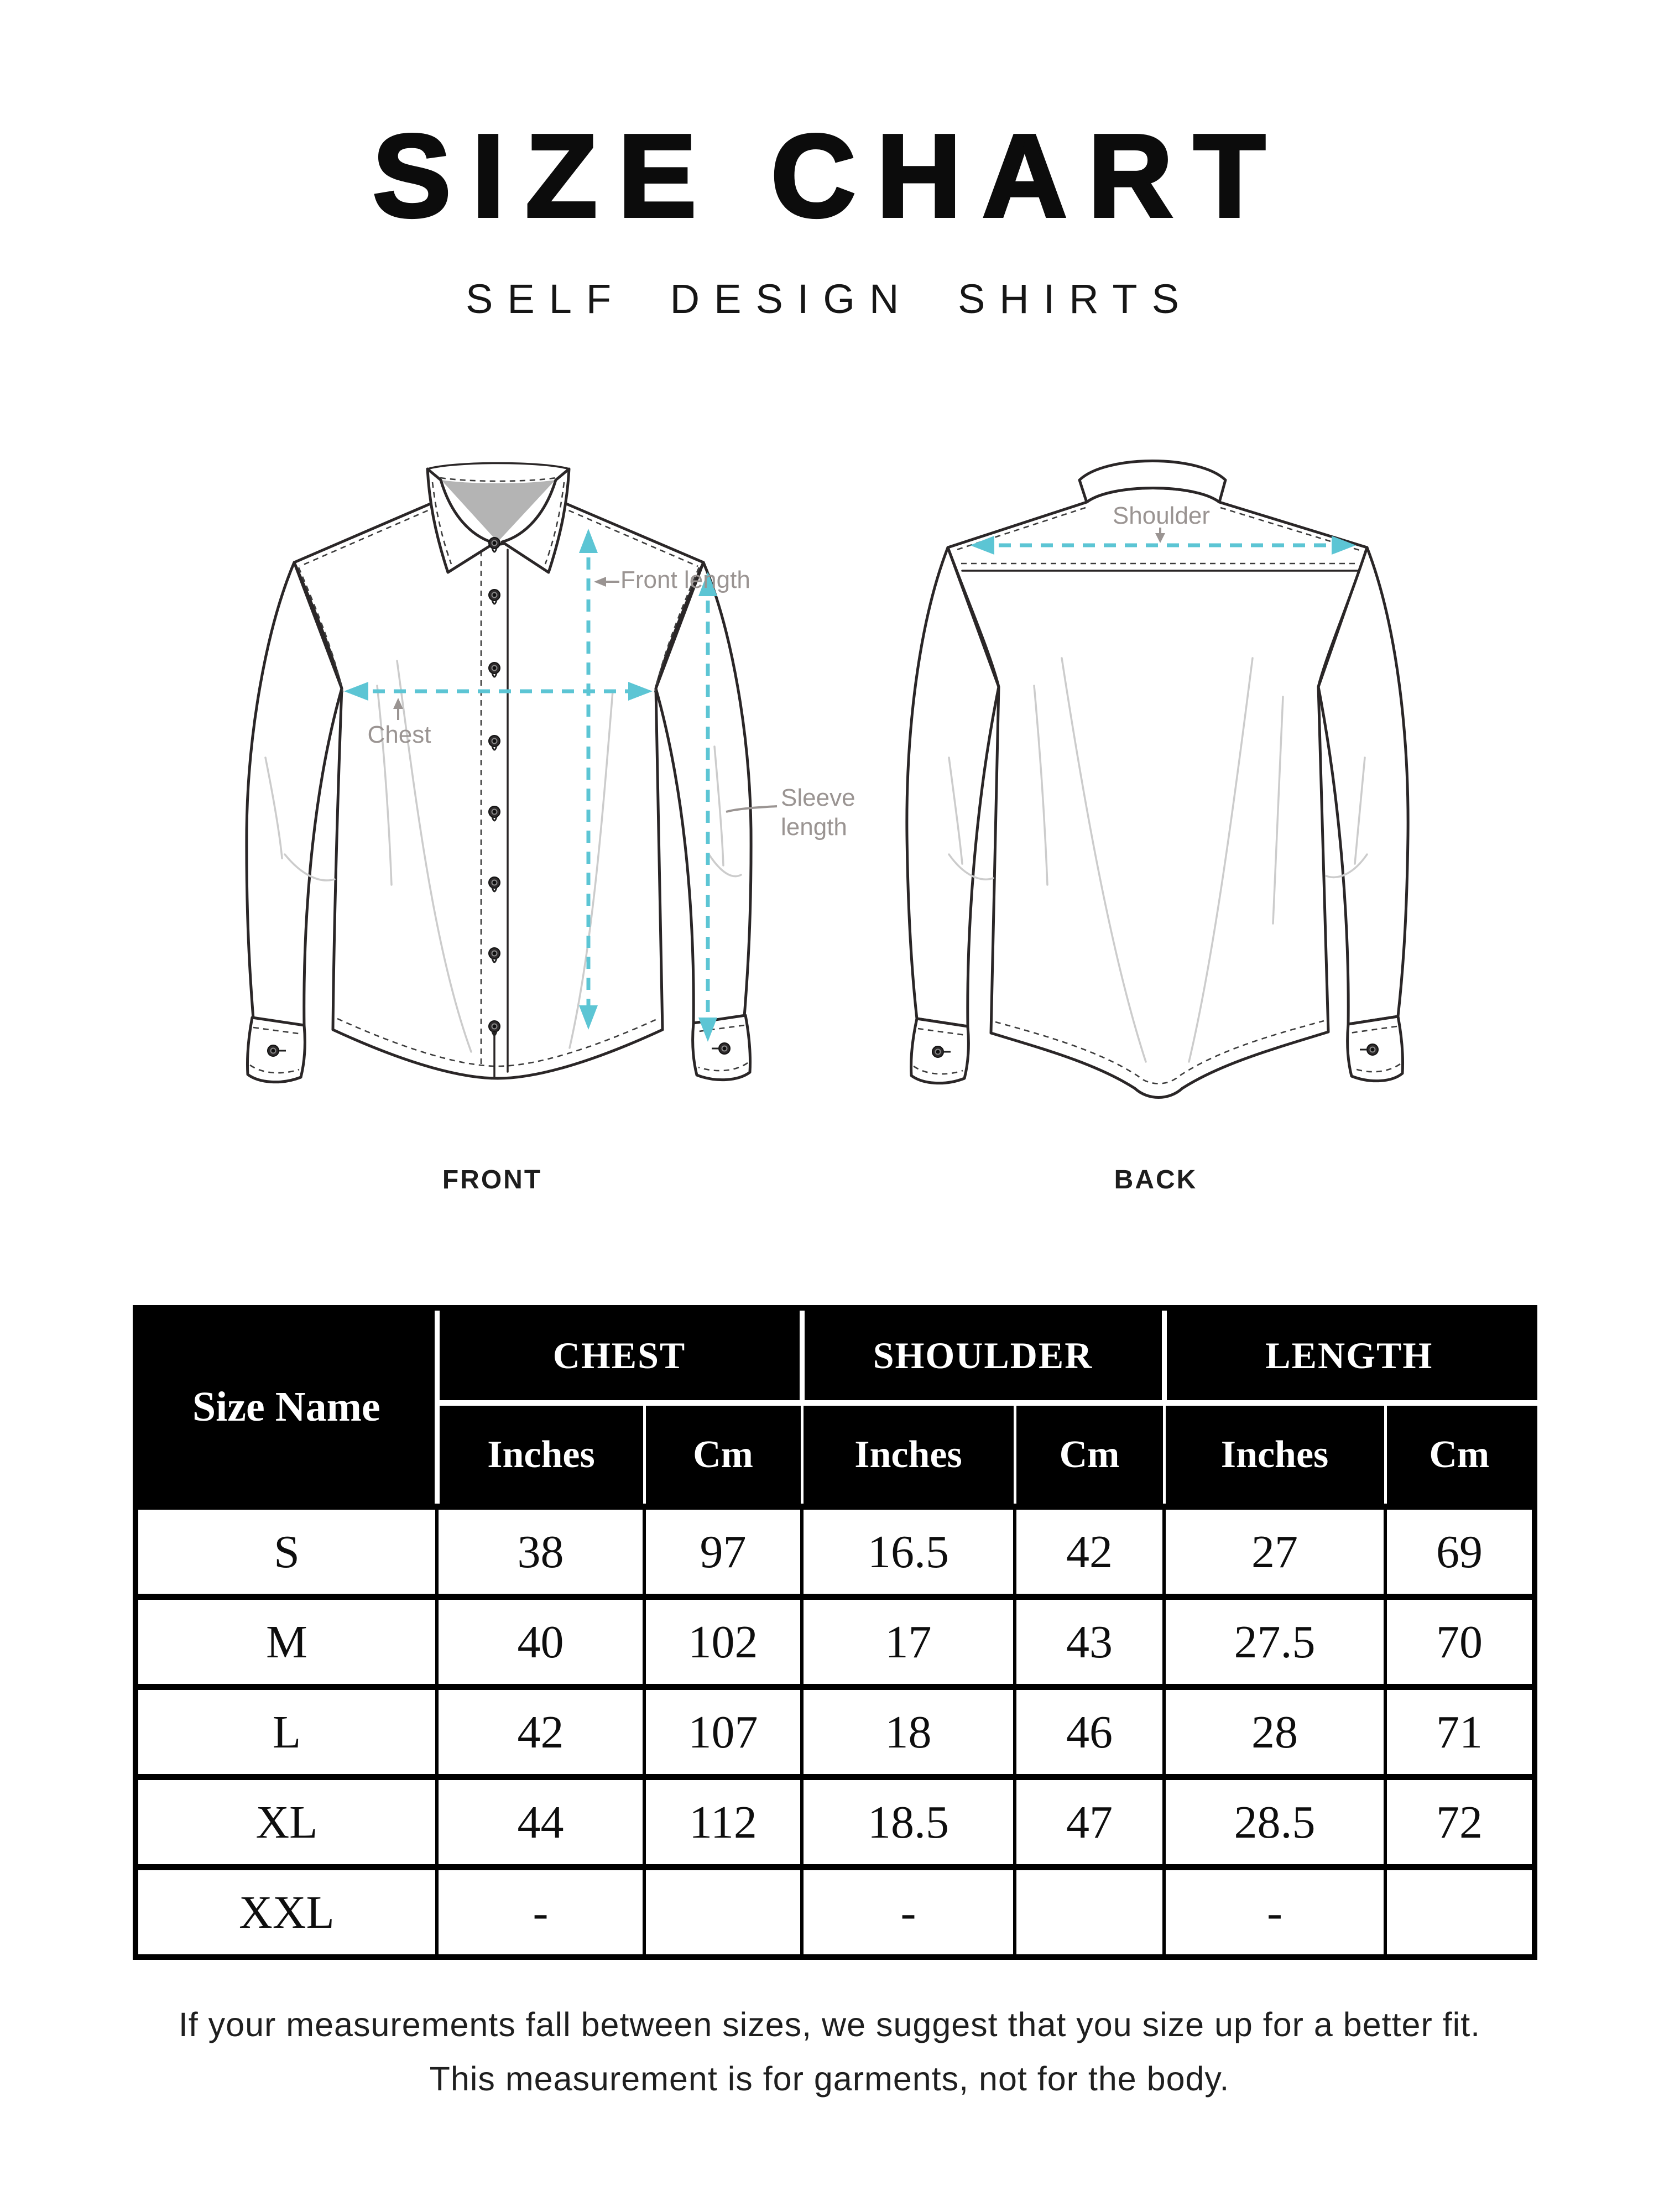  Describe the element at coordinates (724, 1552) in the screenshot. I see `value-cell: 97` at that location.